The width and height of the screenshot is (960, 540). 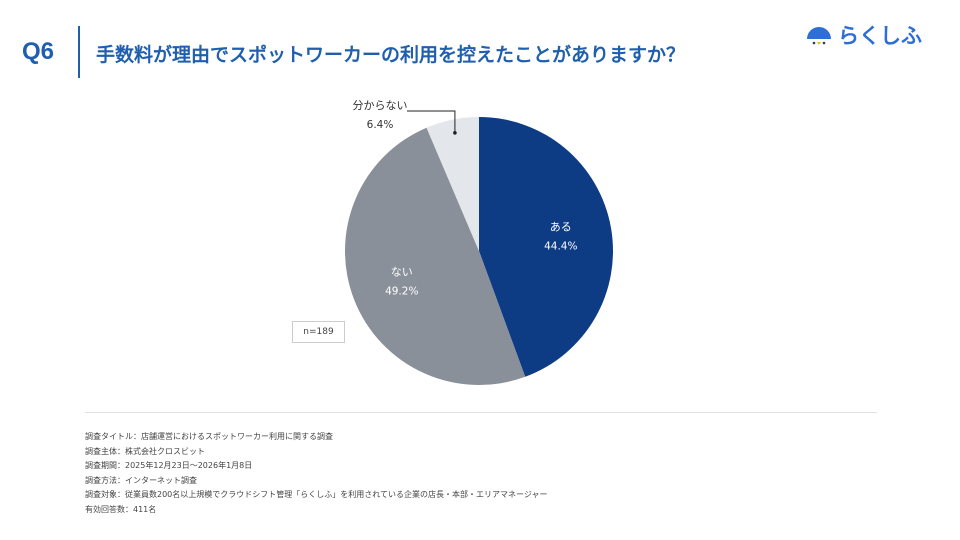 What do you see at coordinates (401, 292) in the screenshot?
I see `slice-value-label: 49.2%` at bounding box center [401, 292].